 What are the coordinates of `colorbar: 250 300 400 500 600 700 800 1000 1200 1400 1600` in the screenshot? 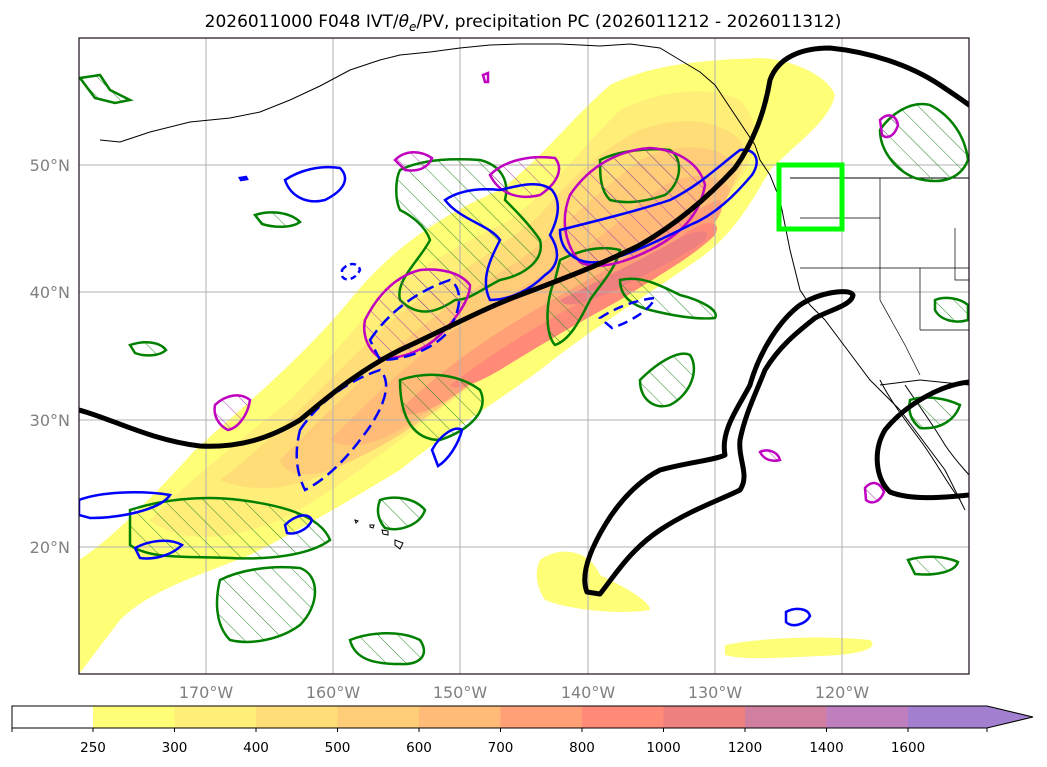 It's located at (522, 730).